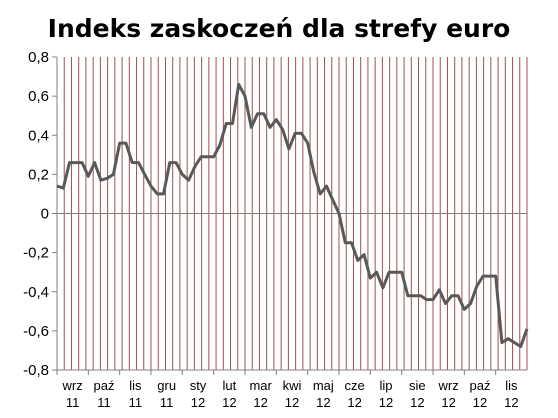 The image size is (558, 418). I want to click on y-tick-label: 0,6, so click(38, 96).